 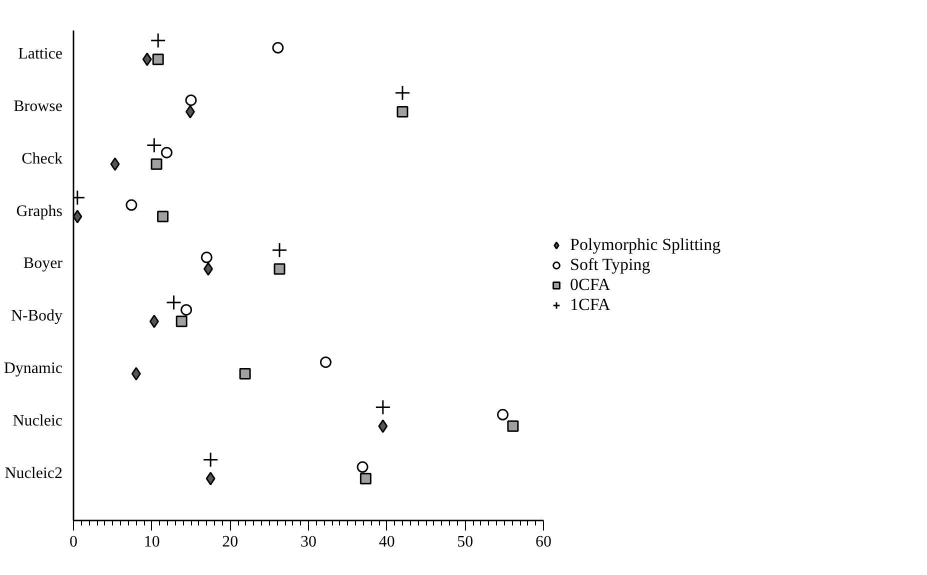 I want to click on y-tick-label: Browse, so click(x=38, y=106).